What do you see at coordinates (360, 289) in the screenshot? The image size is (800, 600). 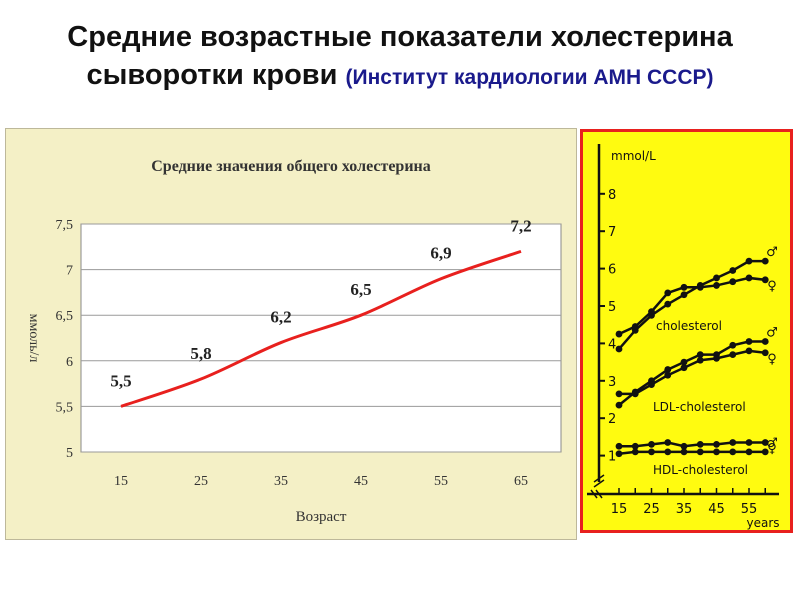 I see `data-label: 6,5` at bounding box center [360, 289].